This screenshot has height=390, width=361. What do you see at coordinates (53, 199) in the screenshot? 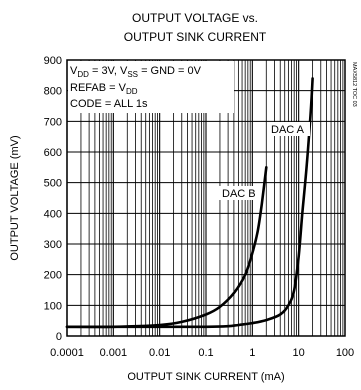
I see `y-tick-labels: 0 100 200 300 400 500 600 700 800 900` at bounding box center [53, 199].